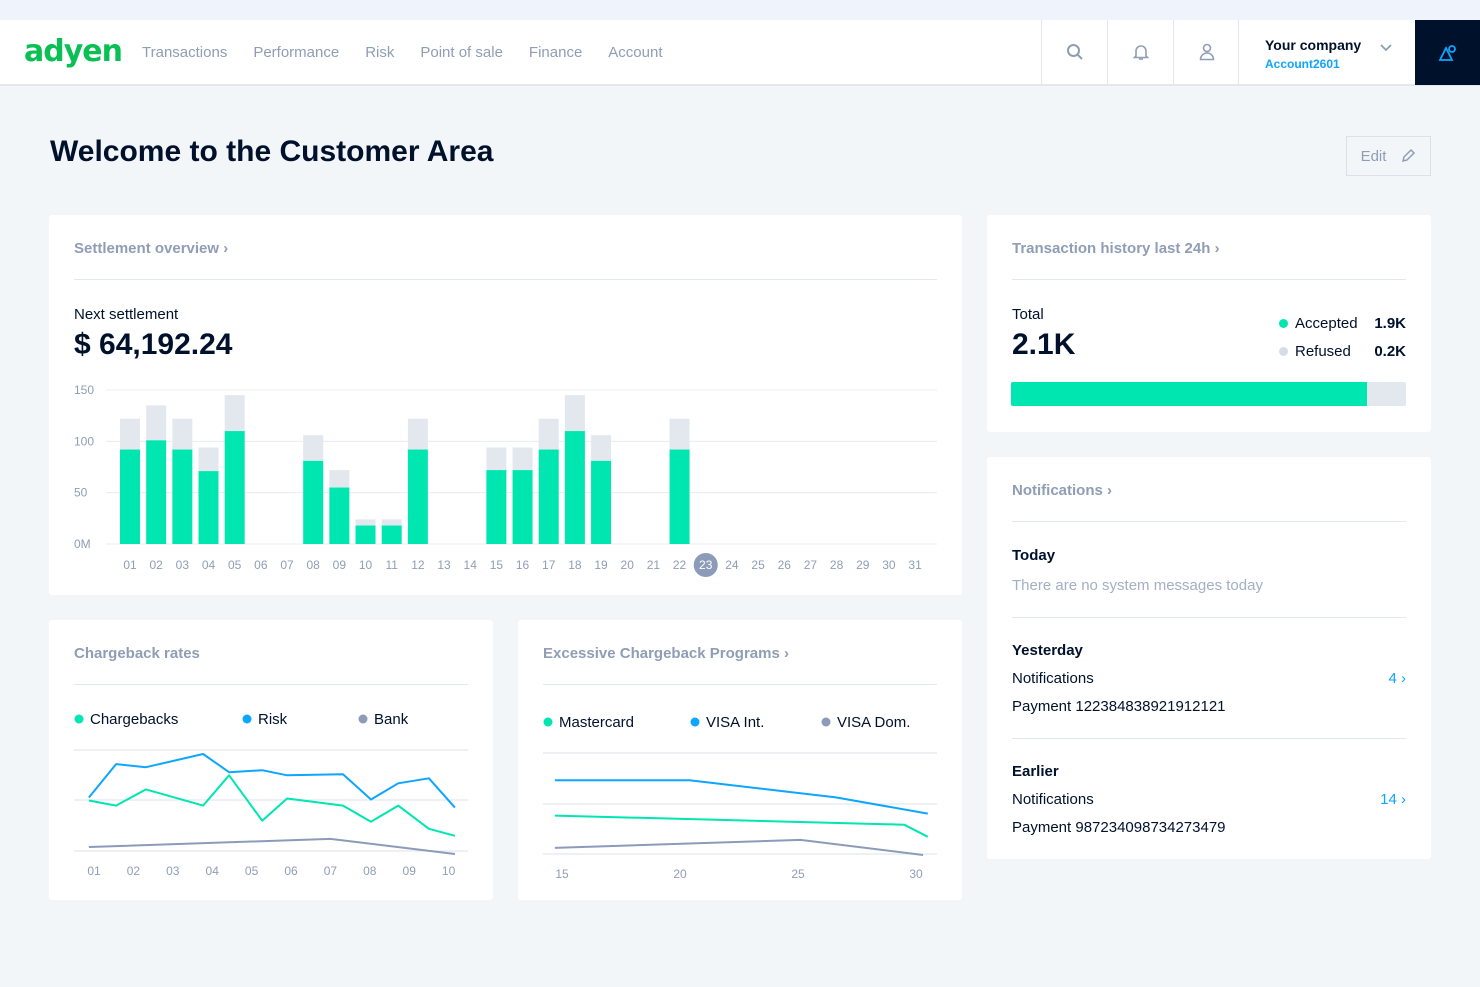 The image size is (1480, 987). I want to click on notifications-title-link: Notifications ›, so click(1062, 490).